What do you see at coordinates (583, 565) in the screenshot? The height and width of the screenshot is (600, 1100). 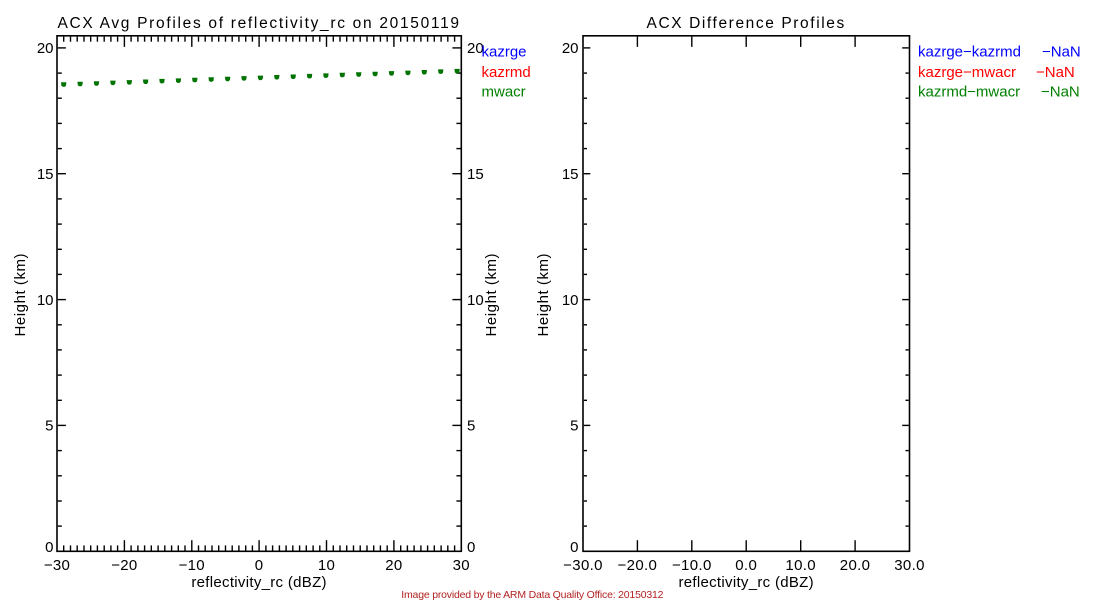 I see `svg-text: −30.0` at bounding box center [583, 565].